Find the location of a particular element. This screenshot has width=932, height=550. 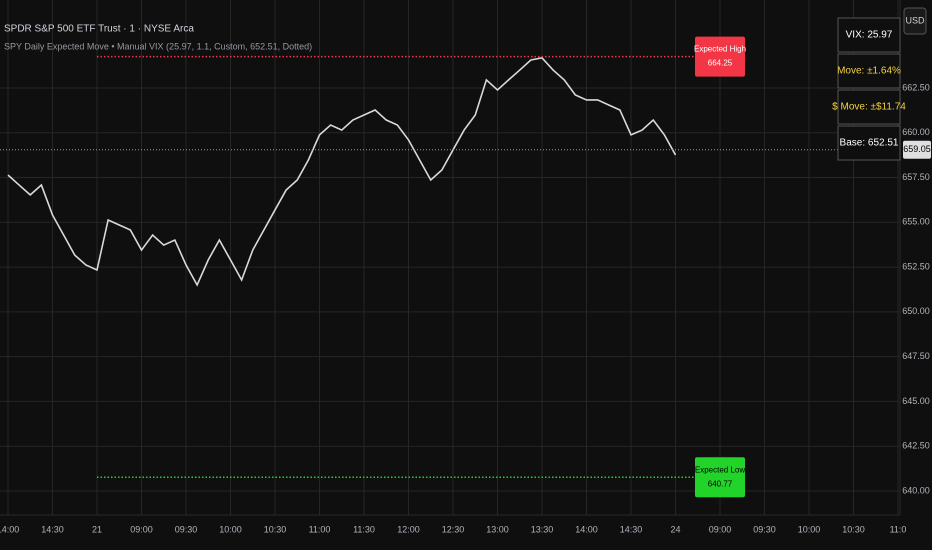

panel-text: $ Move: ±$11.74 is located at coordinates (869, 107).